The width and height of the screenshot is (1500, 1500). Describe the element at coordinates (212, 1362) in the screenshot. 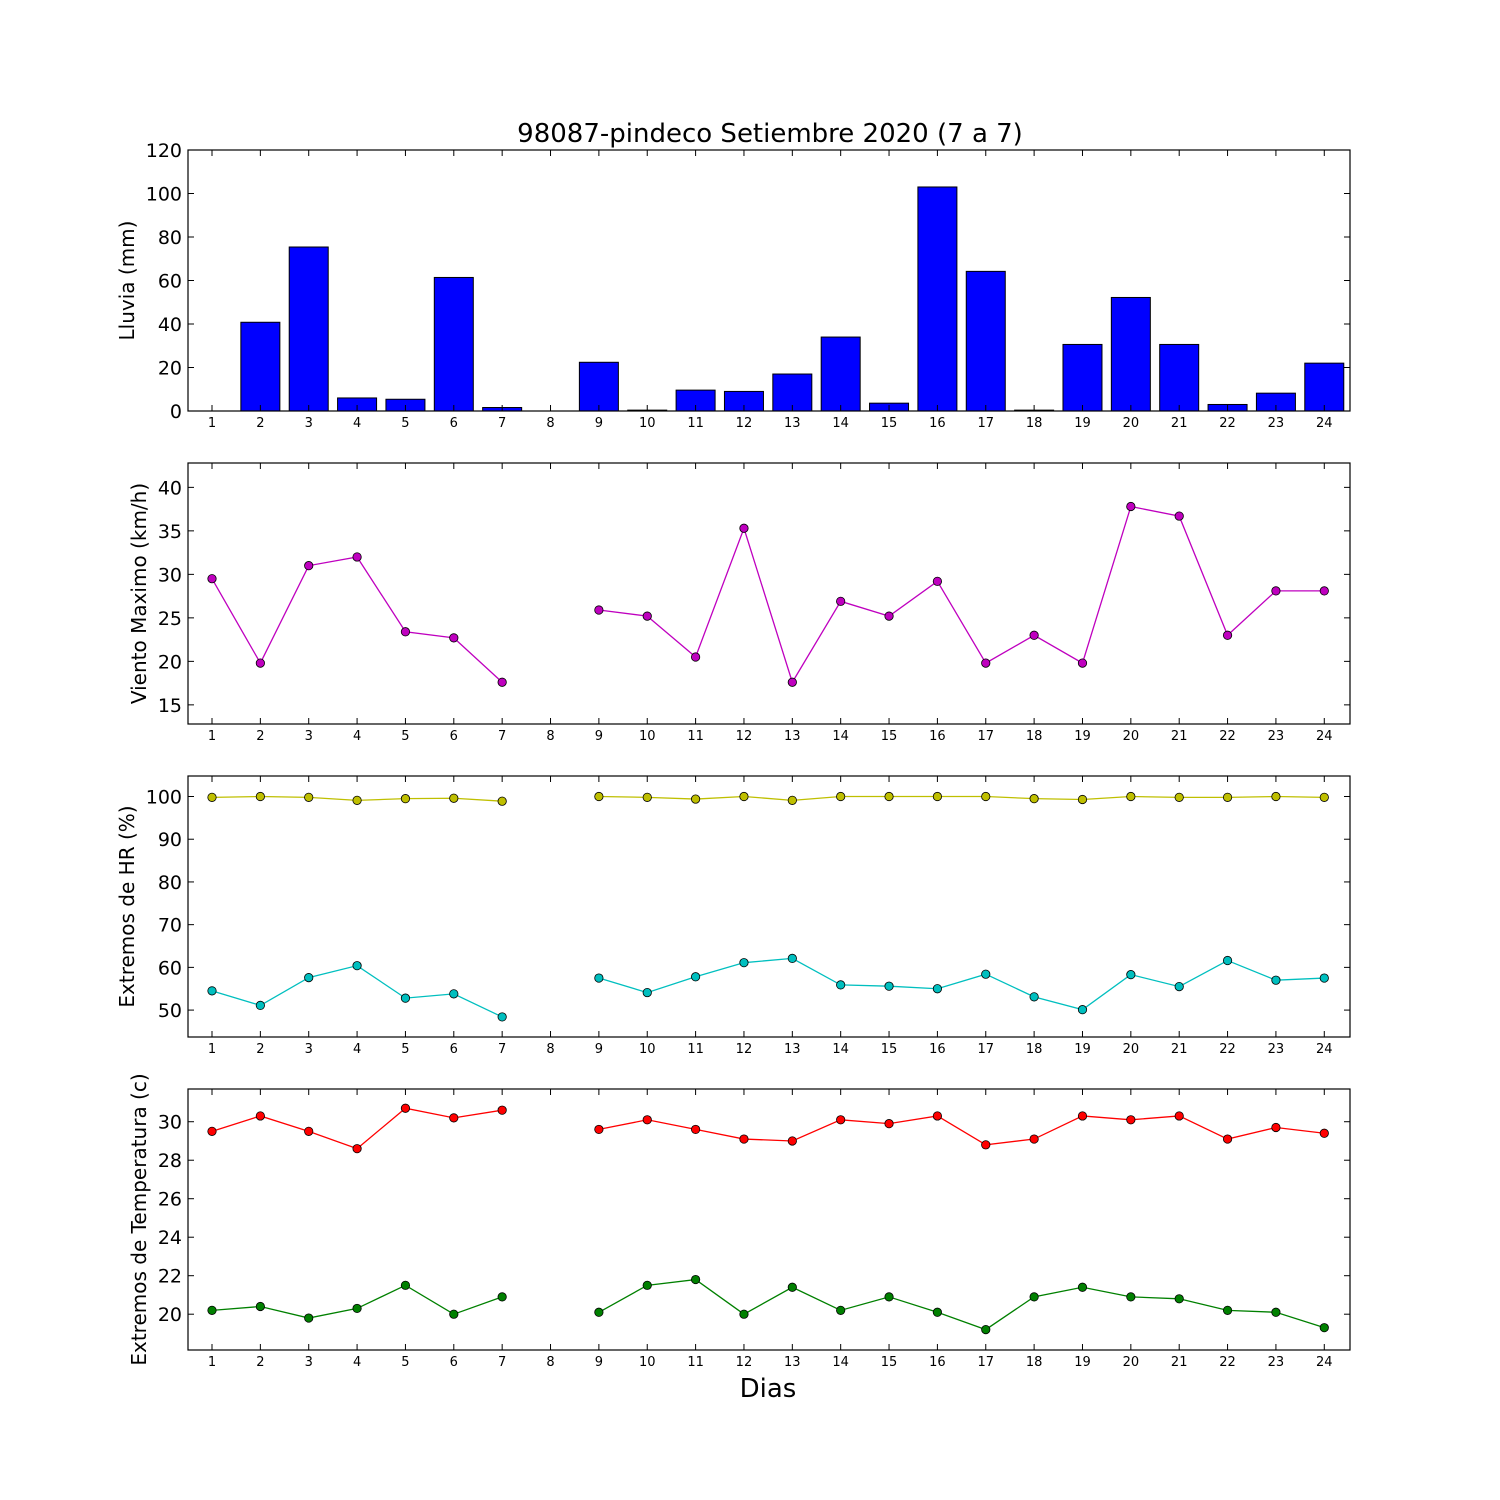

I see `x-tick-label: 1` at that location.